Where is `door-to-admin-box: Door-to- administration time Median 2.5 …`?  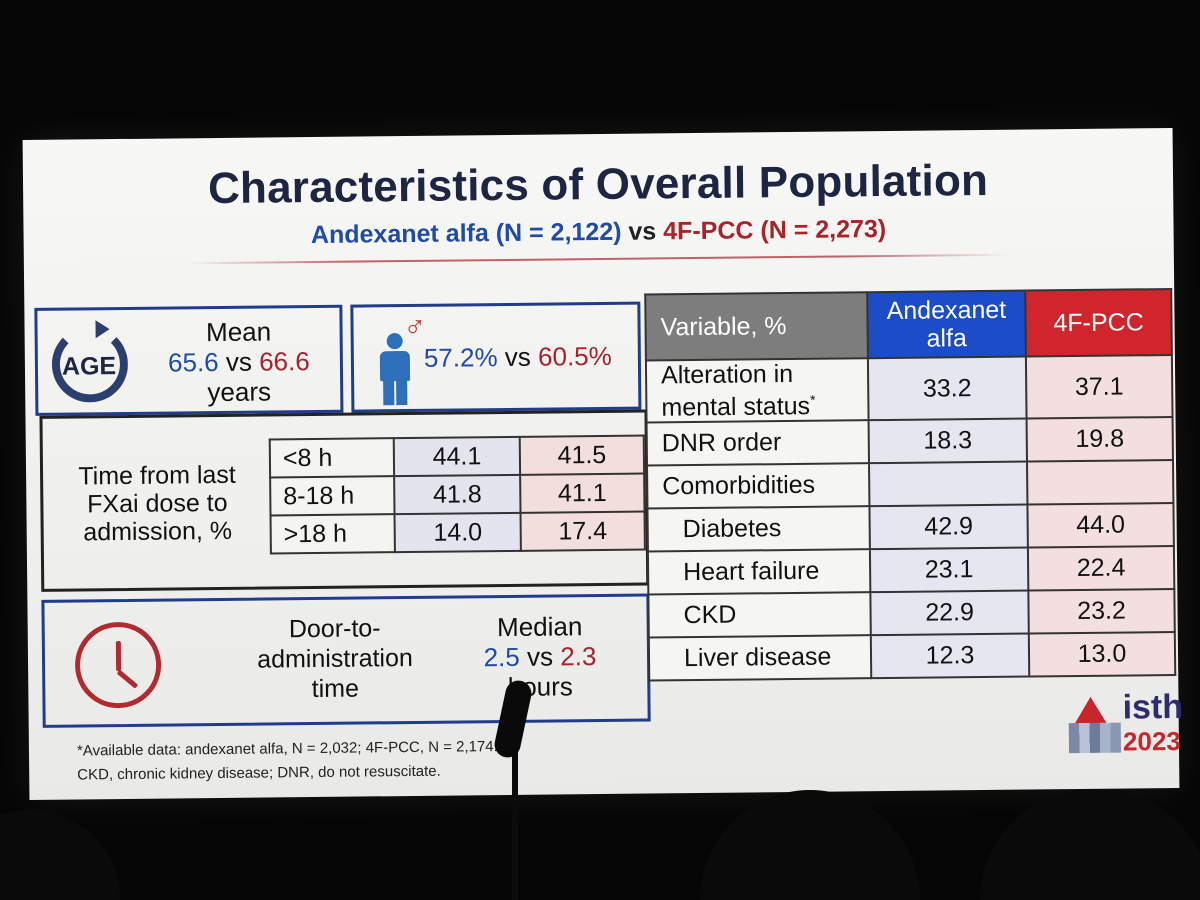 door-to-admin-box: Door-to- administration time Median 2.5 … is located at coordinates (346, 660).